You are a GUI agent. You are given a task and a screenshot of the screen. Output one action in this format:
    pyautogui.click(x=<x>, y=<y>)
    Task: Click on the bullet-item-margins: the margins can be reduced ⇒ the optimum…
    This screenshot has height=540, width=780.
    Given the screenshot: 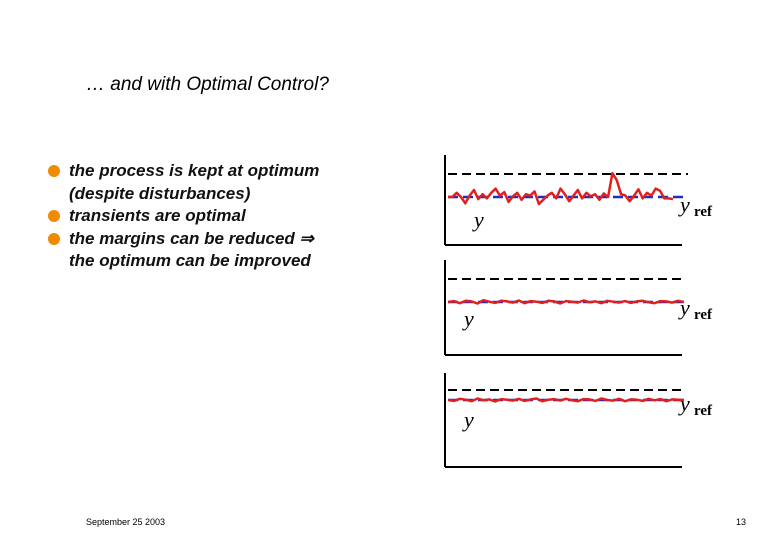 What is the action you would take?
    pyautogui.click(x=238, y=250)
    